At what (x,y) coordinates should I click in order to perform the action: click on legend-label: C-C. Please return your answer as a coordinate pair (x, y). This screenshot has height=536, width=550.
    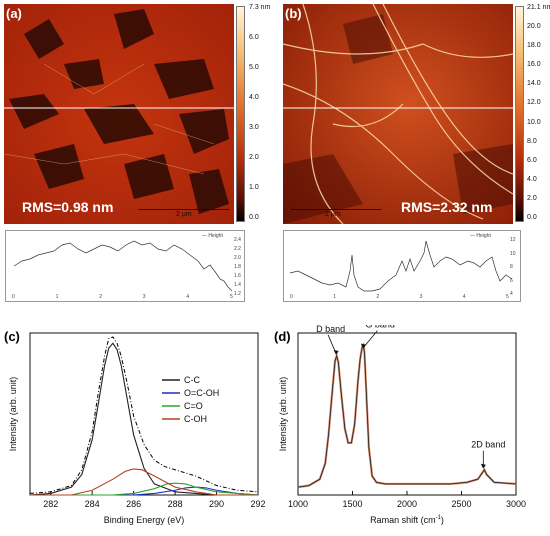
    Looking at the image, I should click on (192, 380).